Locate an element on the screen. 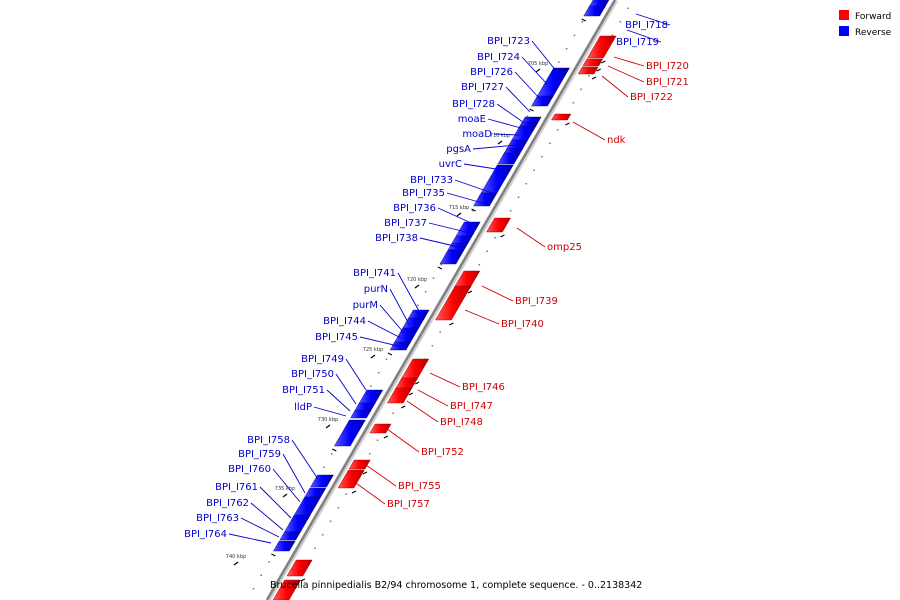 The height and width of the screenshot is (600, 900). gene-label-moad: moaD is located at coordinates (477, 134).